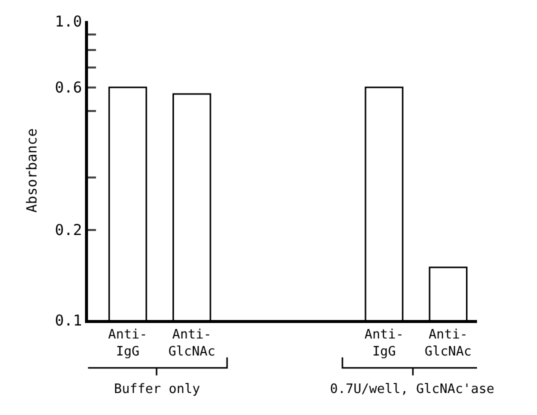 The height and width of the screenshot is (415, 537). Describe the element at coordinates (412, 389) in the screenshot. I see `text: 0.7U/well, GlcNAc'ase` at that location.